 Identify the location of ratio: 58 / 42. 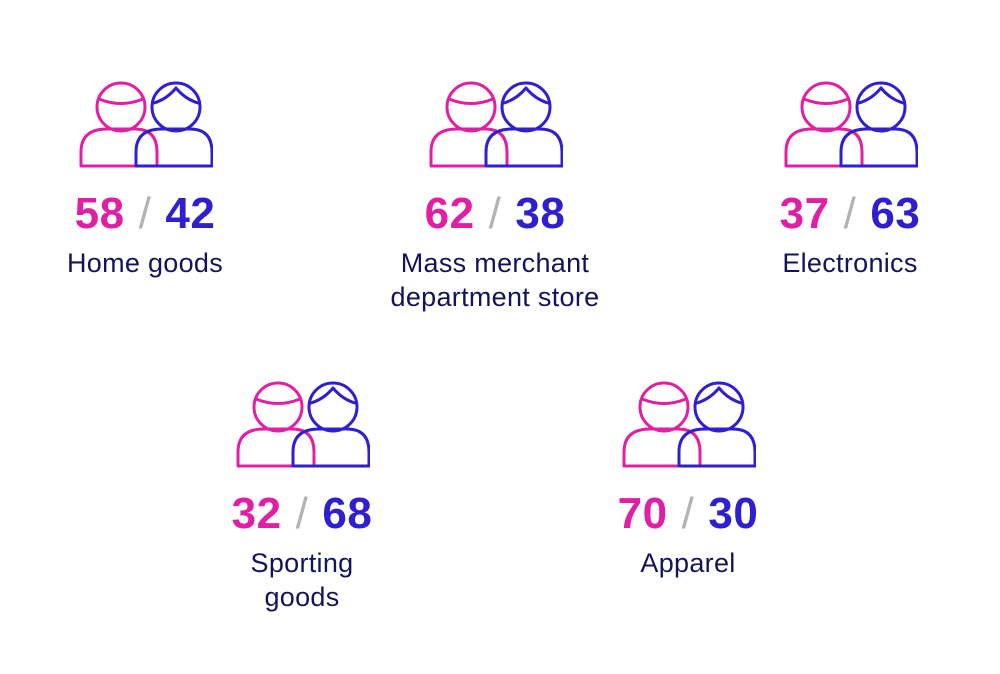
(152, 214).